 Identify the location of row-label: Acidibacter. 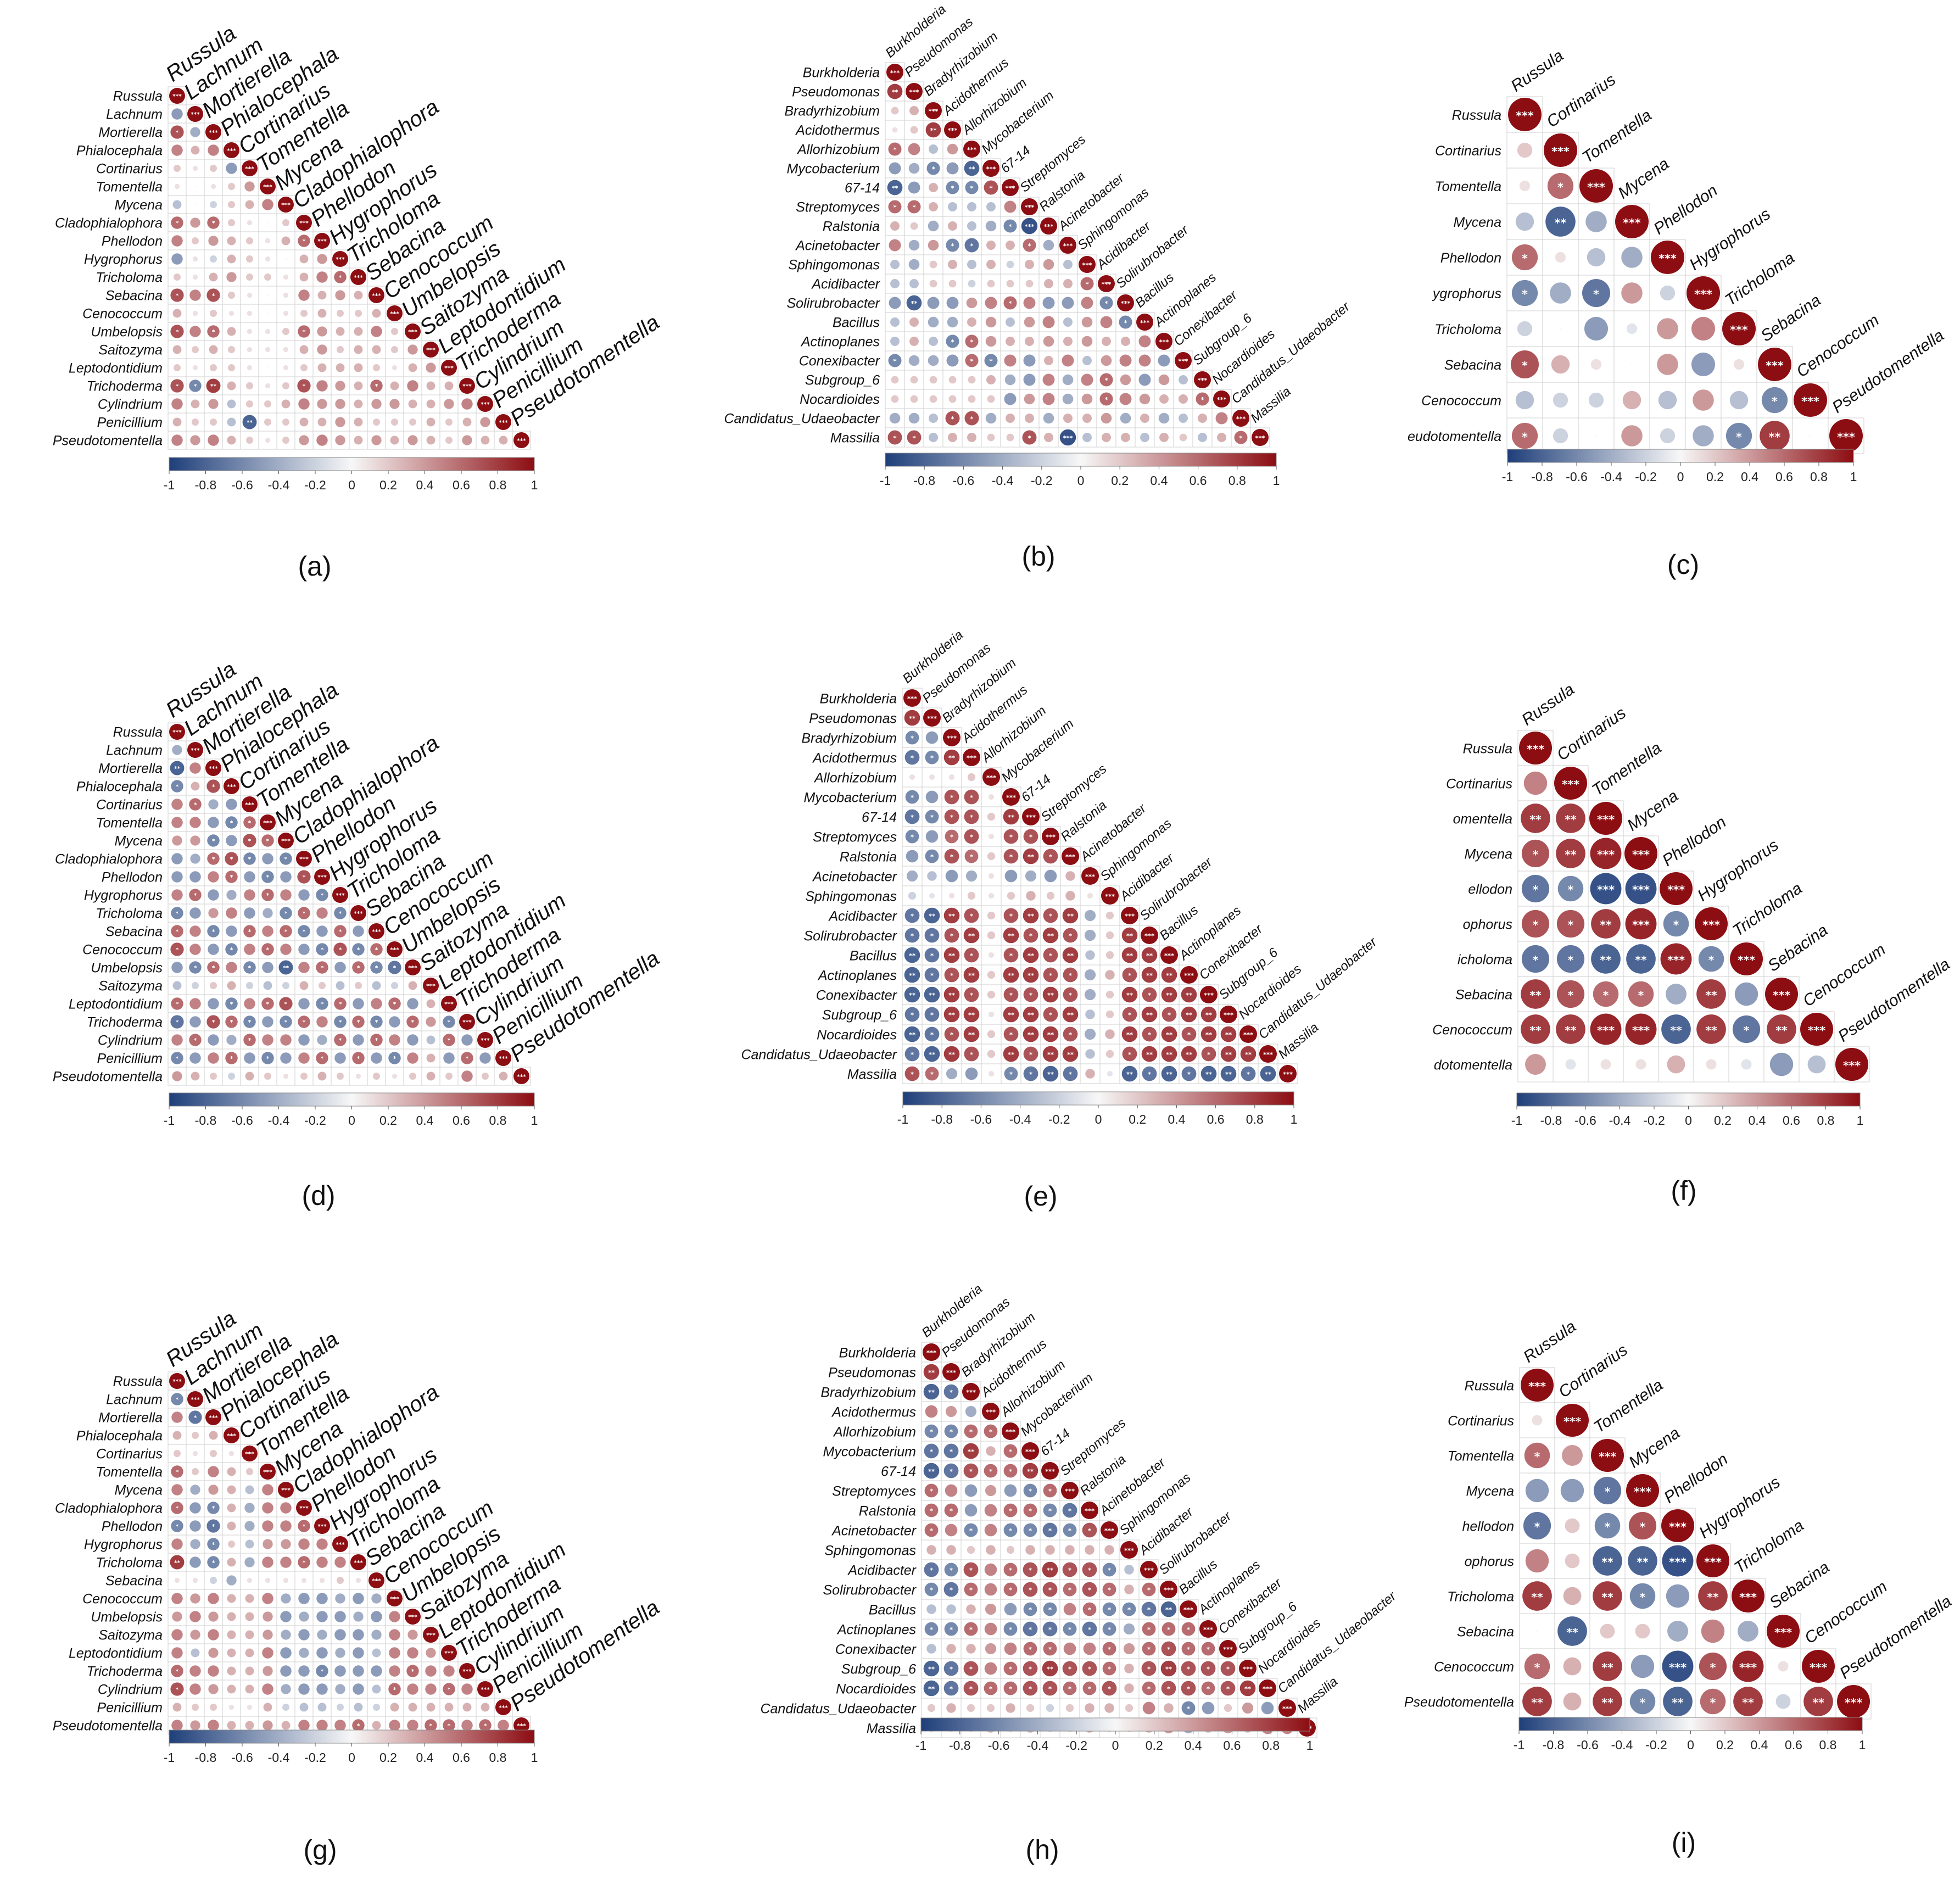
(845, 285).